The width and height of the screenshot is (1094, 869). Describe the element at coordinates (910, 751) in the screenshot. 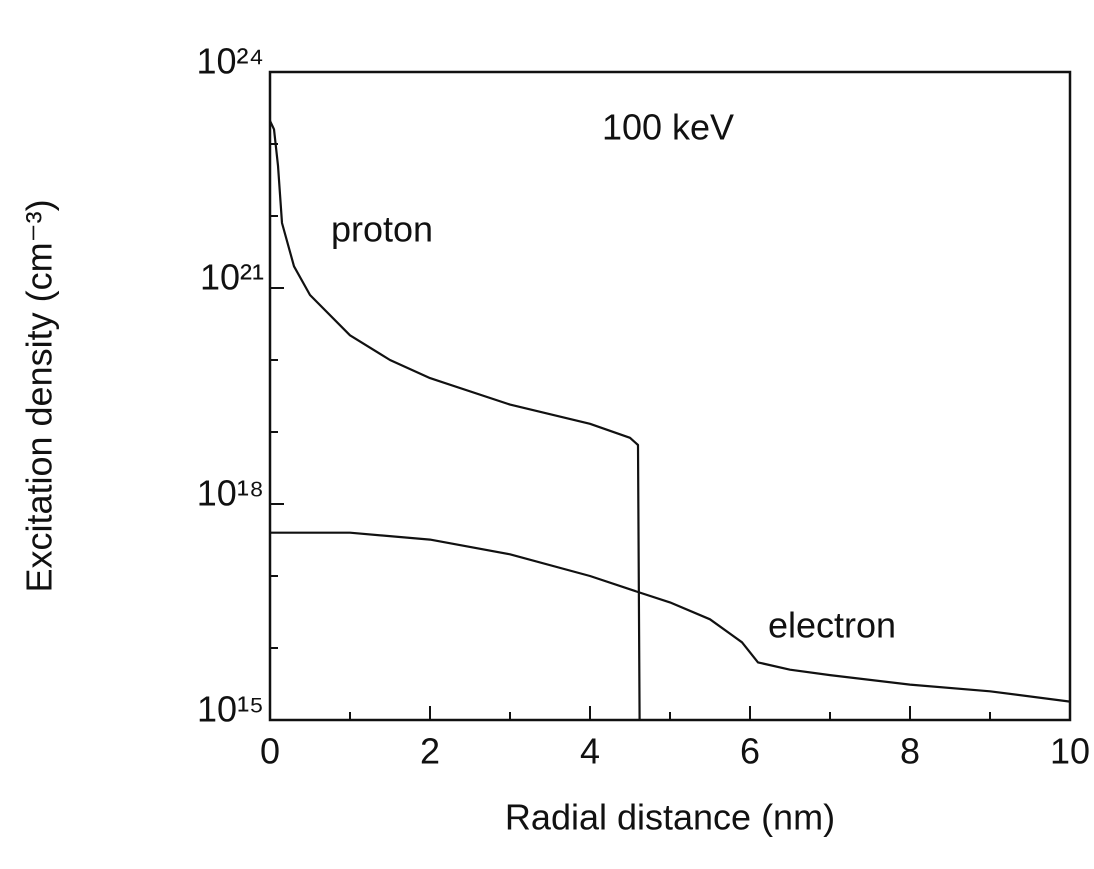

I see `x-tick-label: 8` at that location.